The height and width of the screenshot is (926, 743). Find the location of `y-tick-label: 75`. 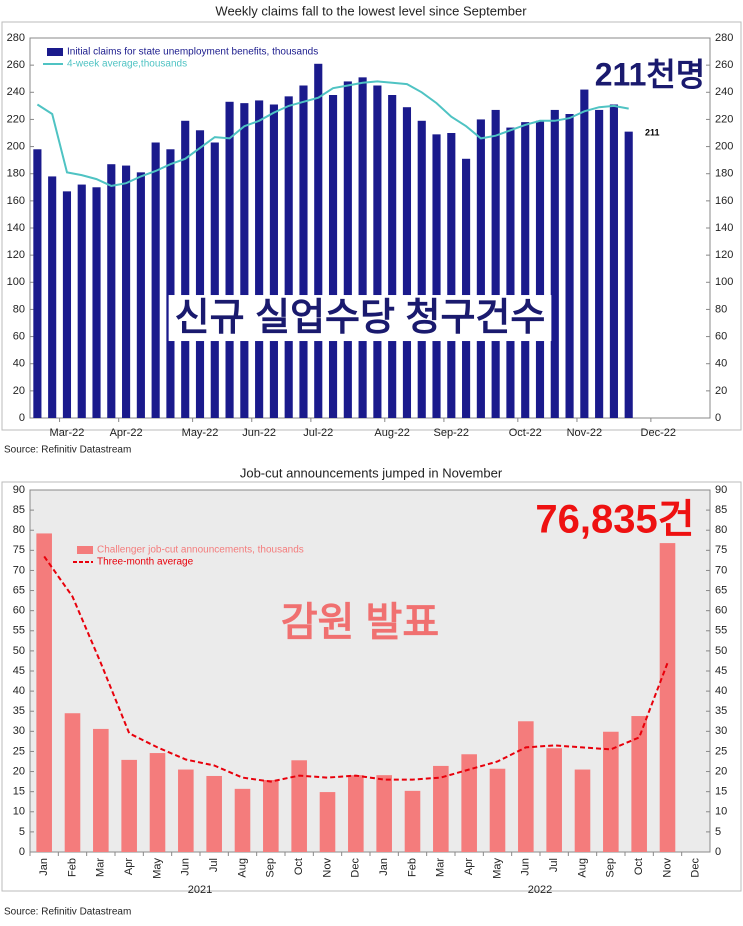

y-tick-label: 75 is located at coordinates (19, 550).